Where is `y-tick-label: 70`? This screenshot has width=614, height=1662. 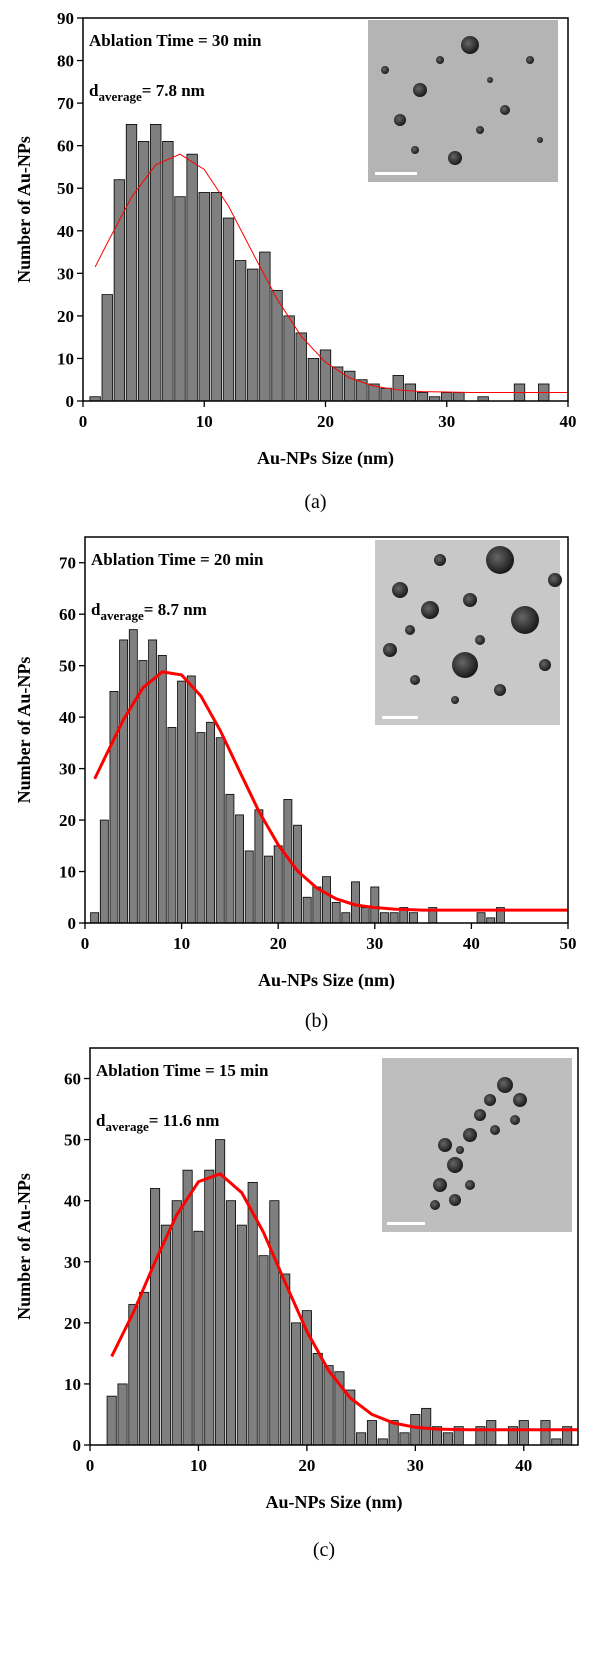
y-tick-label: 70 is located at coordinates (65, 103).